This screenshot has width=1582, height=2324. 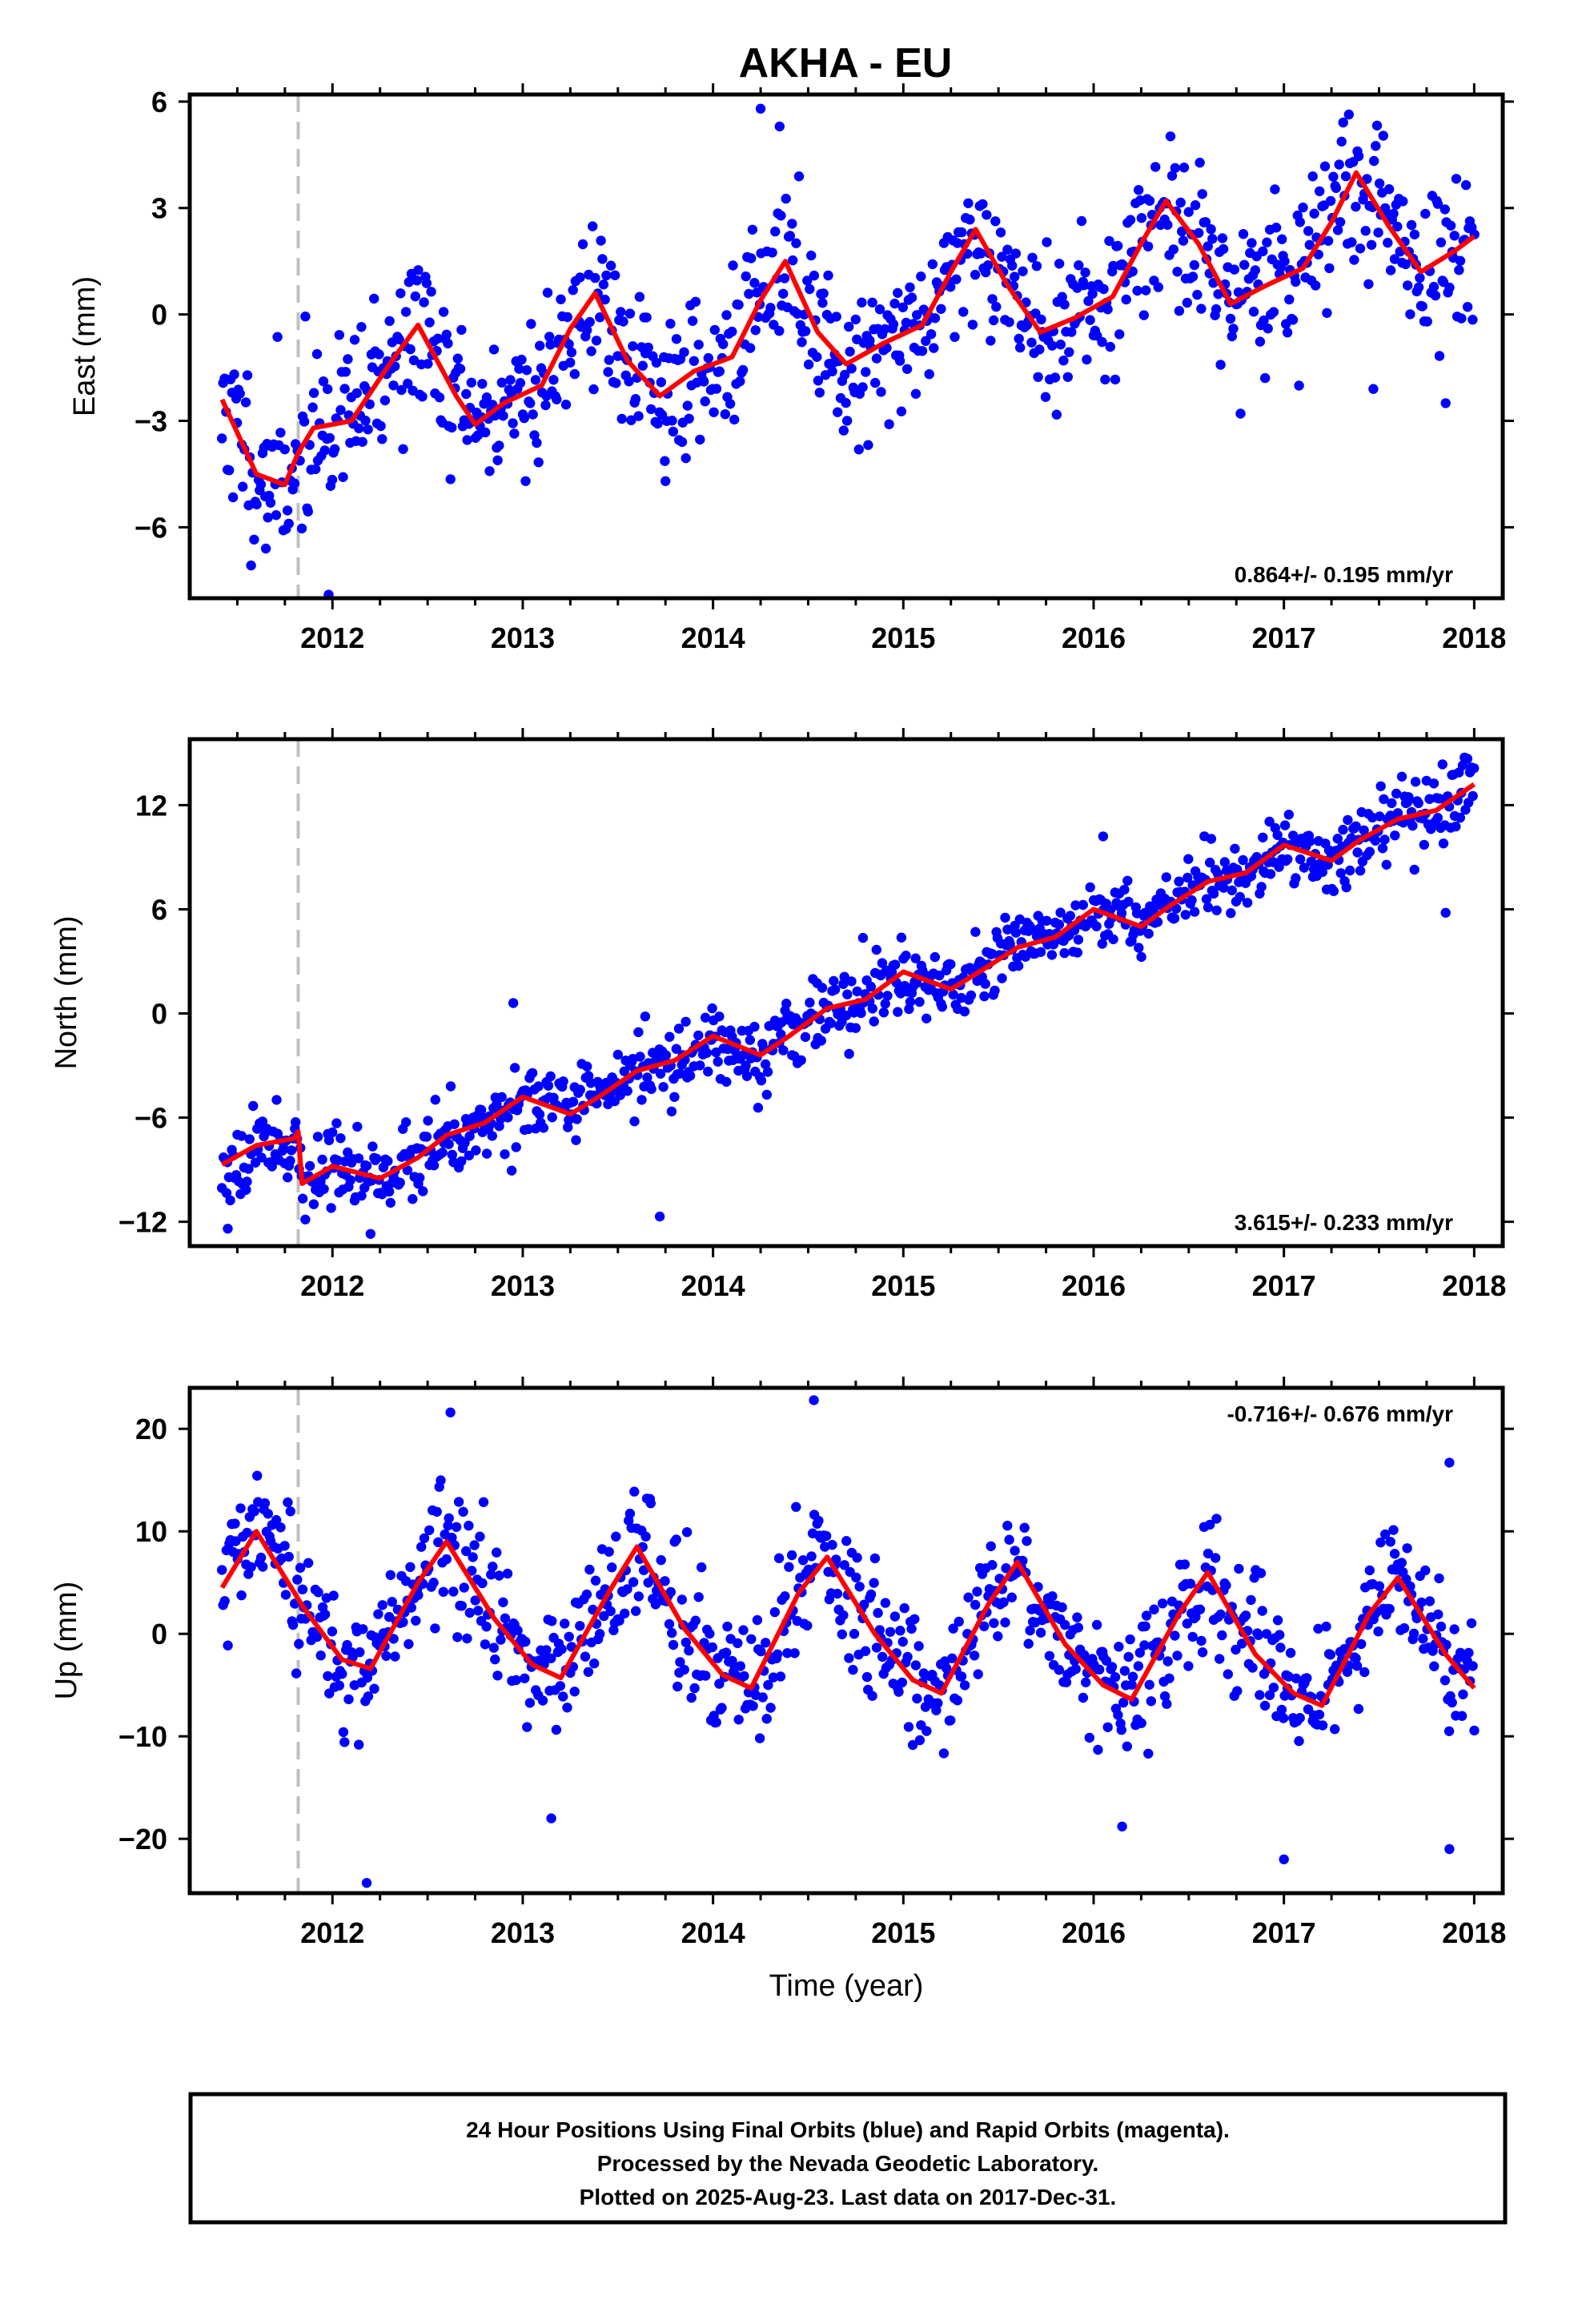 What do you see at coordinates (159, 315) in the screenshot?
I see `east-ytick-label: 0` at bounding box center [159, 315].